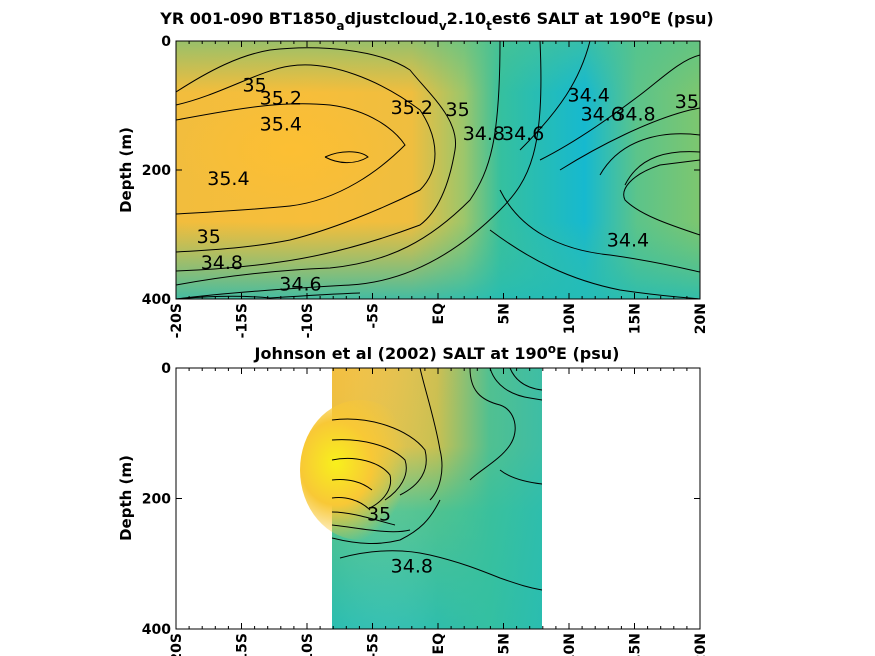 The height and width of the screenshot is (656, 875). Describe the element at coordinates (360, 470) in the screenshot. I see `chart-2-salt-max` at that location.